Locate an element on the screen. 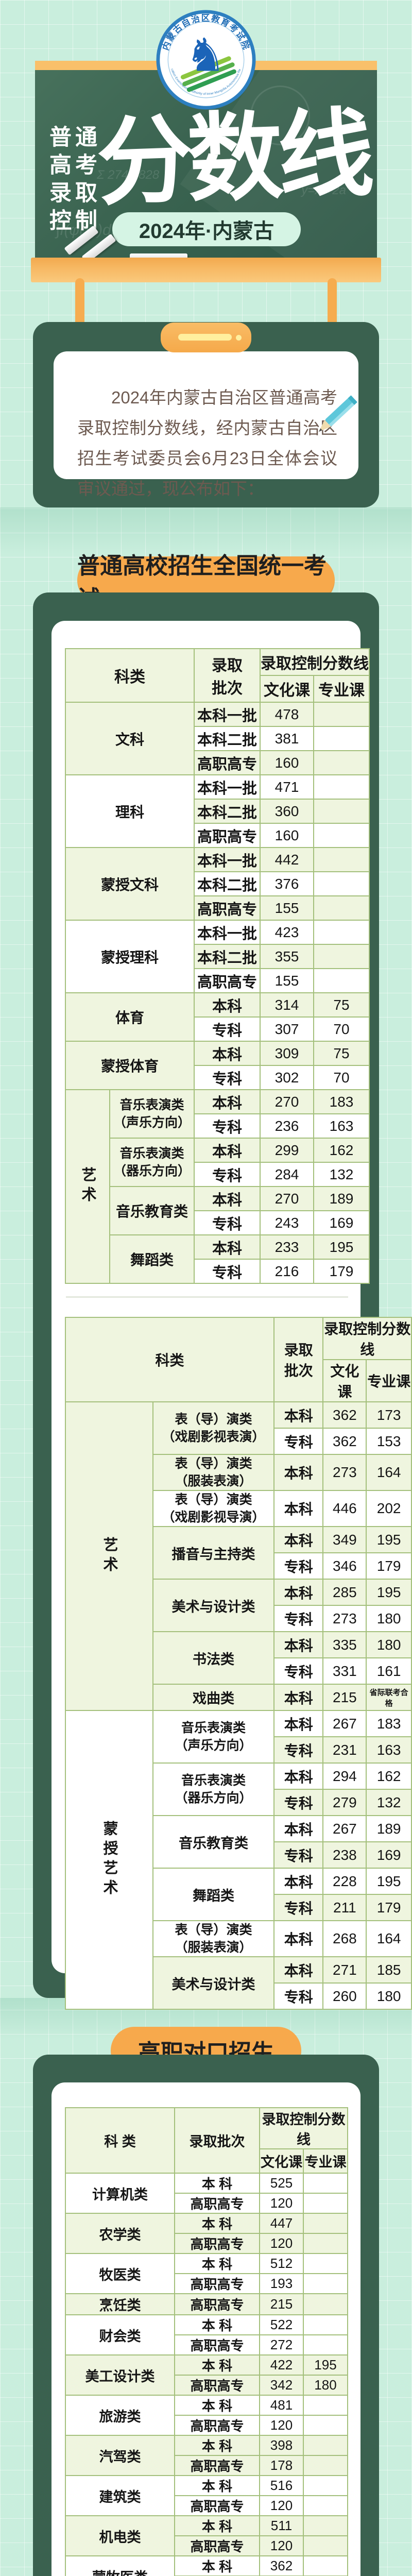 Image resolution: width=412 pixels, height=2576 pixels. year-badge: 2024年·内蒙古 is located at coordinates (206, 229).